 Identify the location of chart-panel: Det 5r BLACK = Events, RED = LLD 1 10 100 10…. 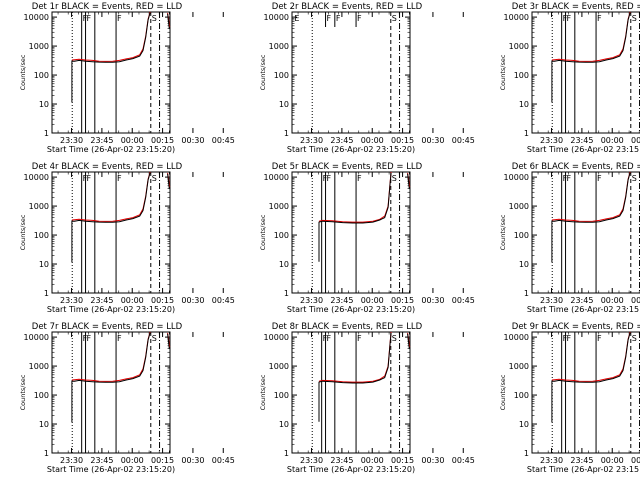
(367, 238).